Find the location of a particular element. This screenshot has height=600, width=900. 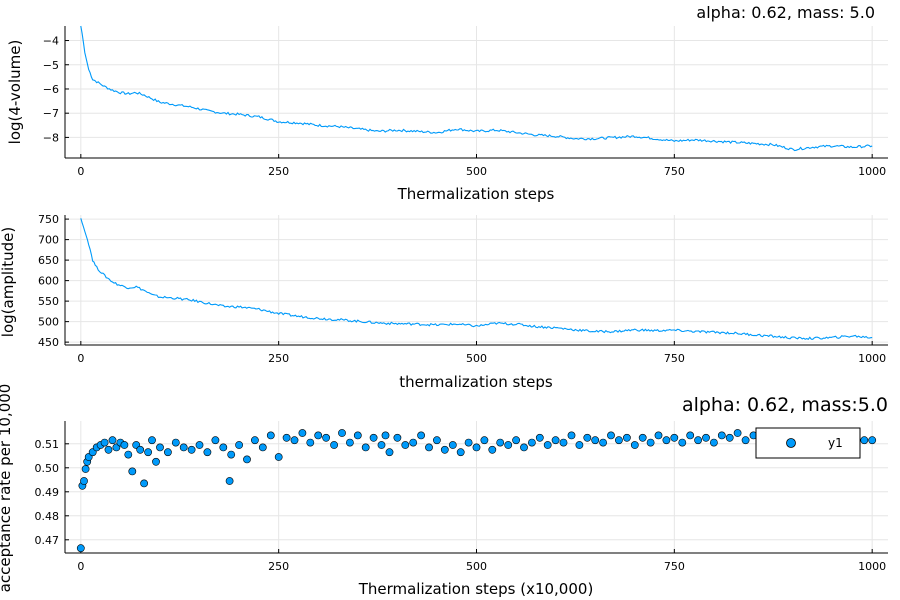

y-tick-label: 500 is located at coordinates (48, 322).